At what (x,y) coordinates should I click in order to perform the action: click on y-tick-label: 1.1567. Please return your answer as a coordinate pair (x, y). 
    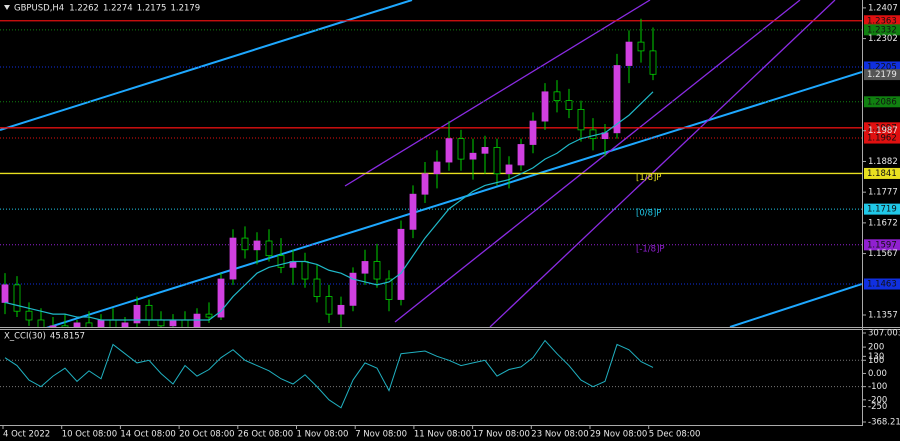
    Looking at the image, I should click on (883, 254).